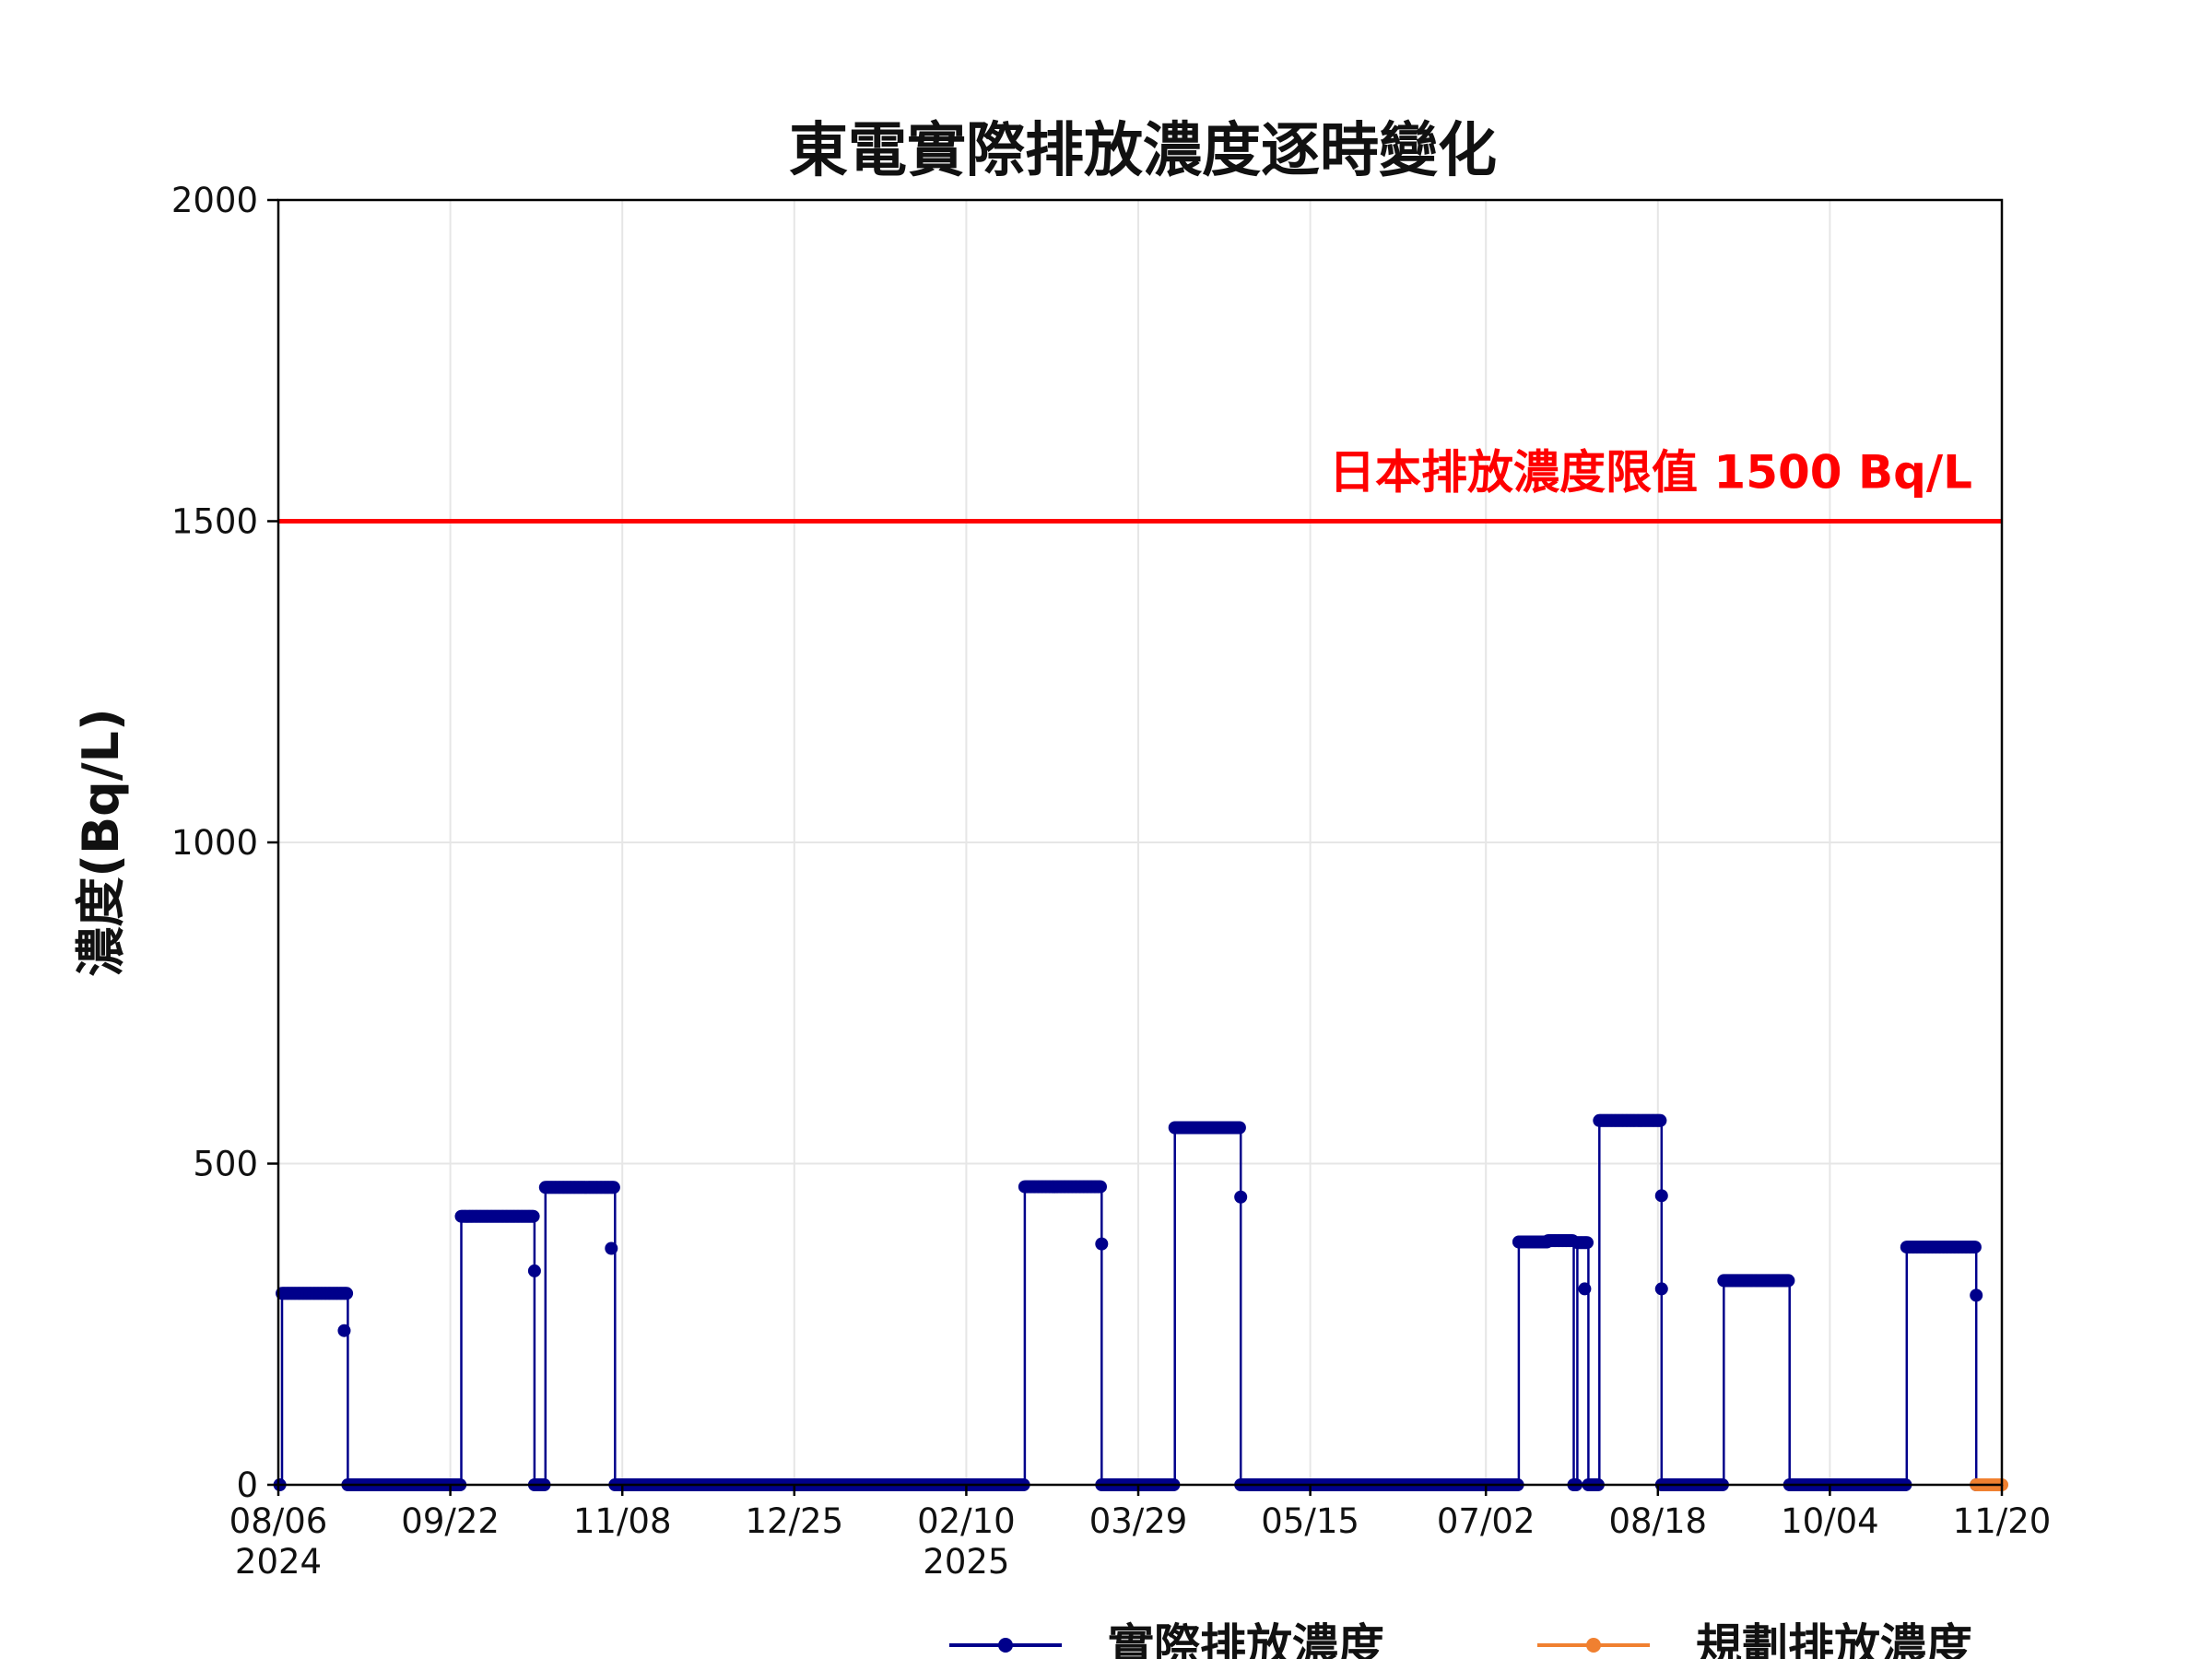  What do you see at coordinates (214, 843) in the screenshot?
I see `y-tick-label: 1000` at bounding box center [214, 843].